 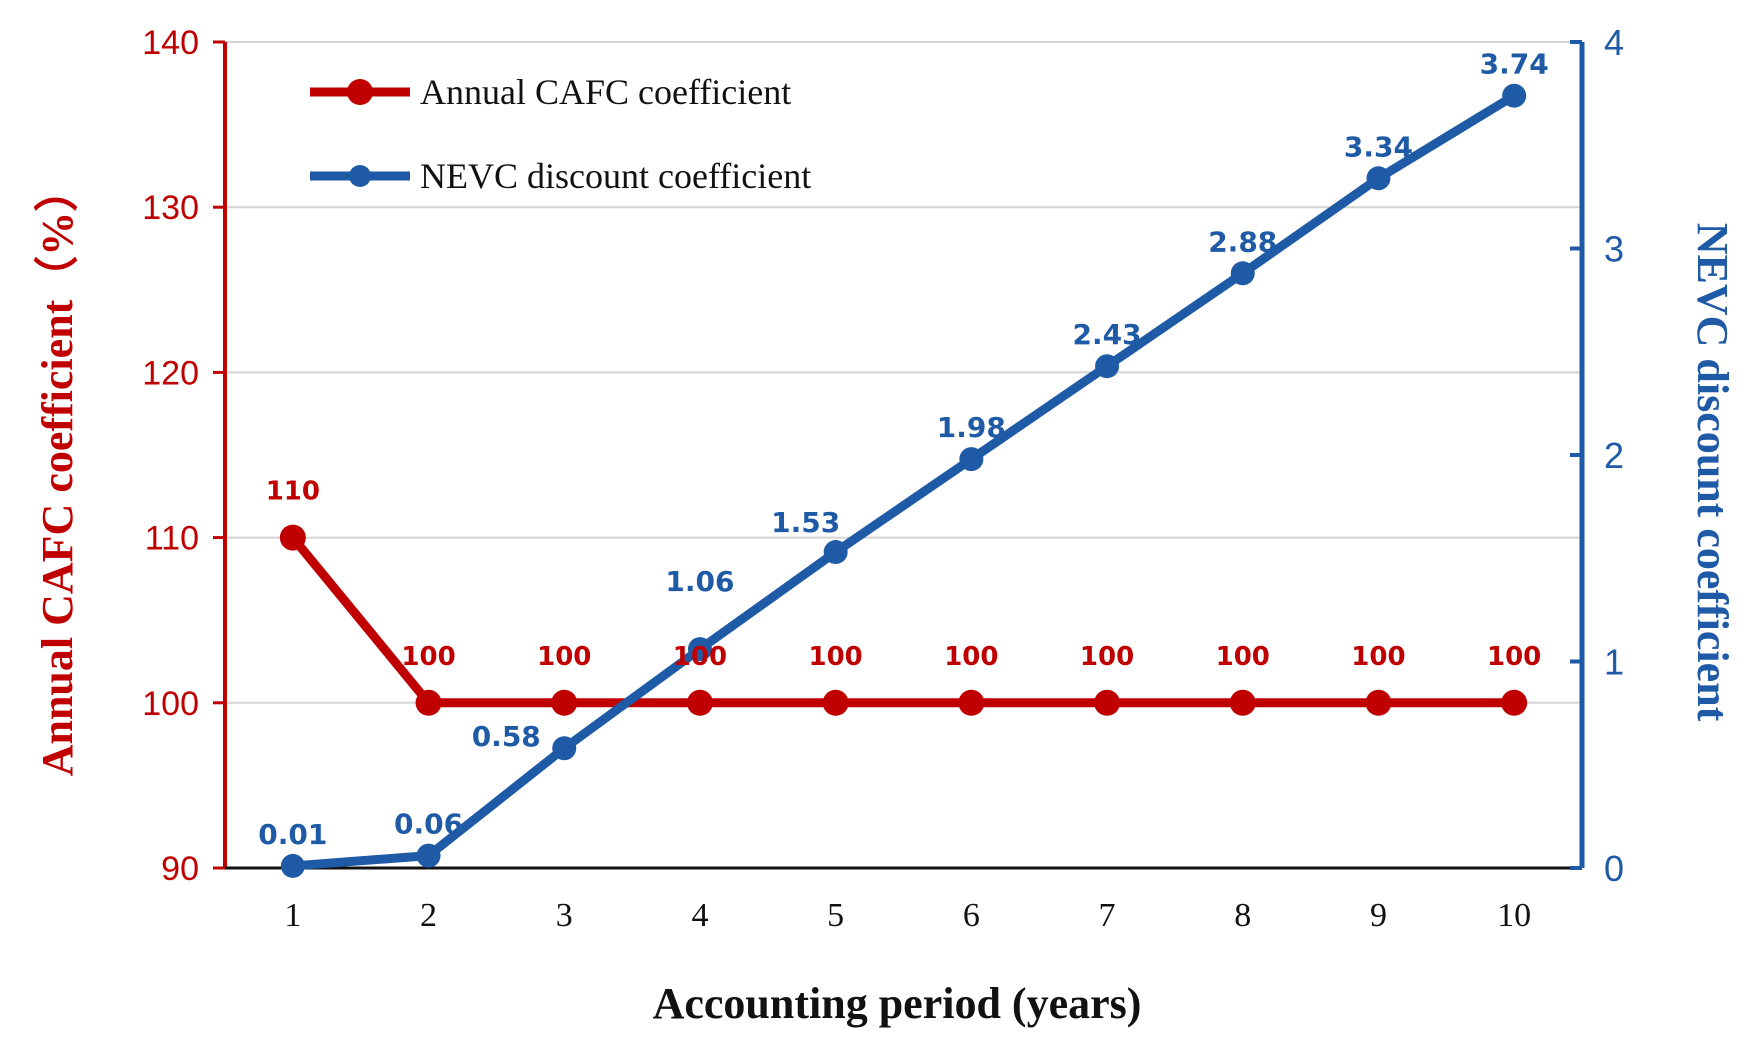 What do you see at coordinates (170, 373) in the screenshot?
I see `y-left-tick-label: 120` at bounding box center [170, 373].